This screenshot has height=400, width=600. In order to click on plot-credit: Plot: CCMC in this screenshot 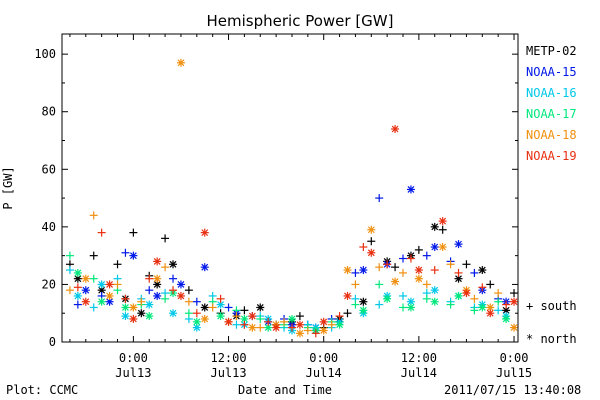, I will do `click(42, 390)`.